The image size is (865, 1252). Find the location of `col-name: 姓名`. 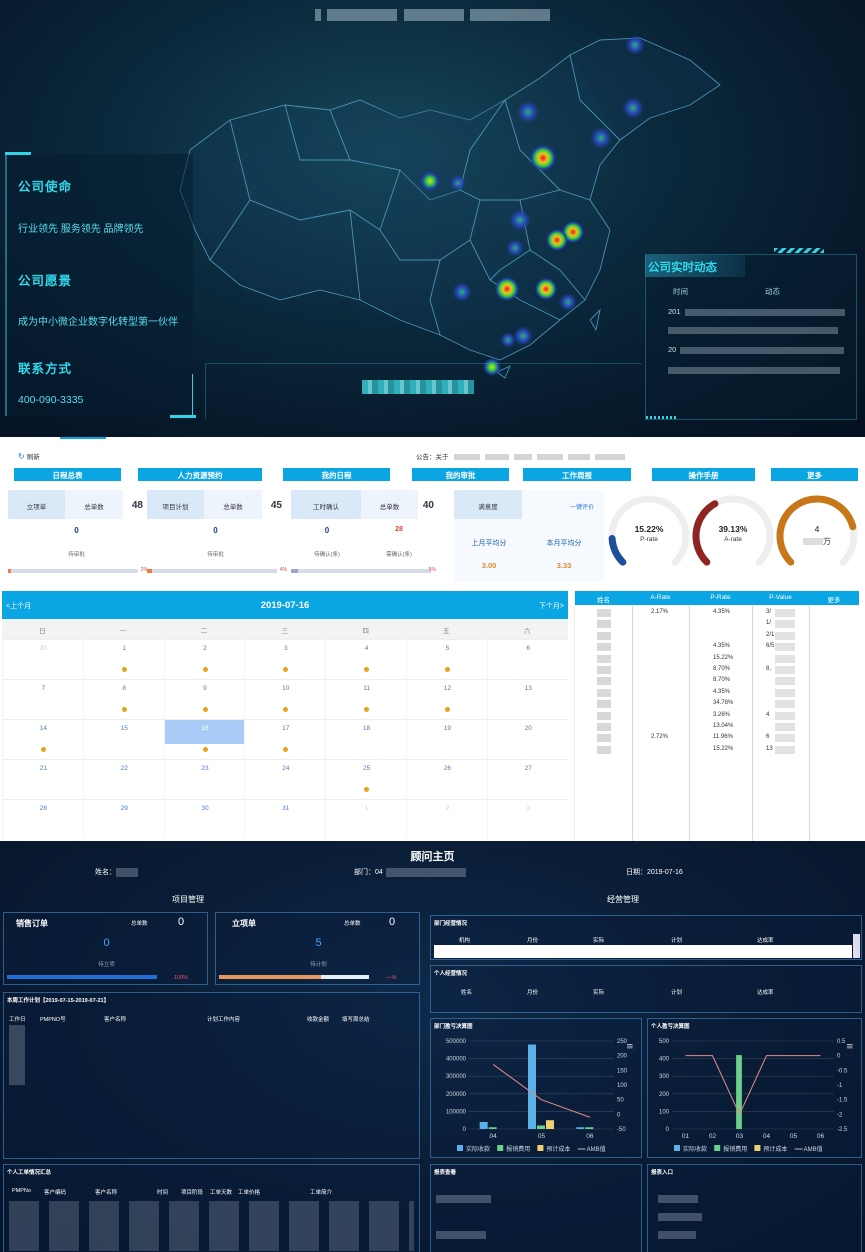

col-name: 姓名 is located at coordinates (467, 993).